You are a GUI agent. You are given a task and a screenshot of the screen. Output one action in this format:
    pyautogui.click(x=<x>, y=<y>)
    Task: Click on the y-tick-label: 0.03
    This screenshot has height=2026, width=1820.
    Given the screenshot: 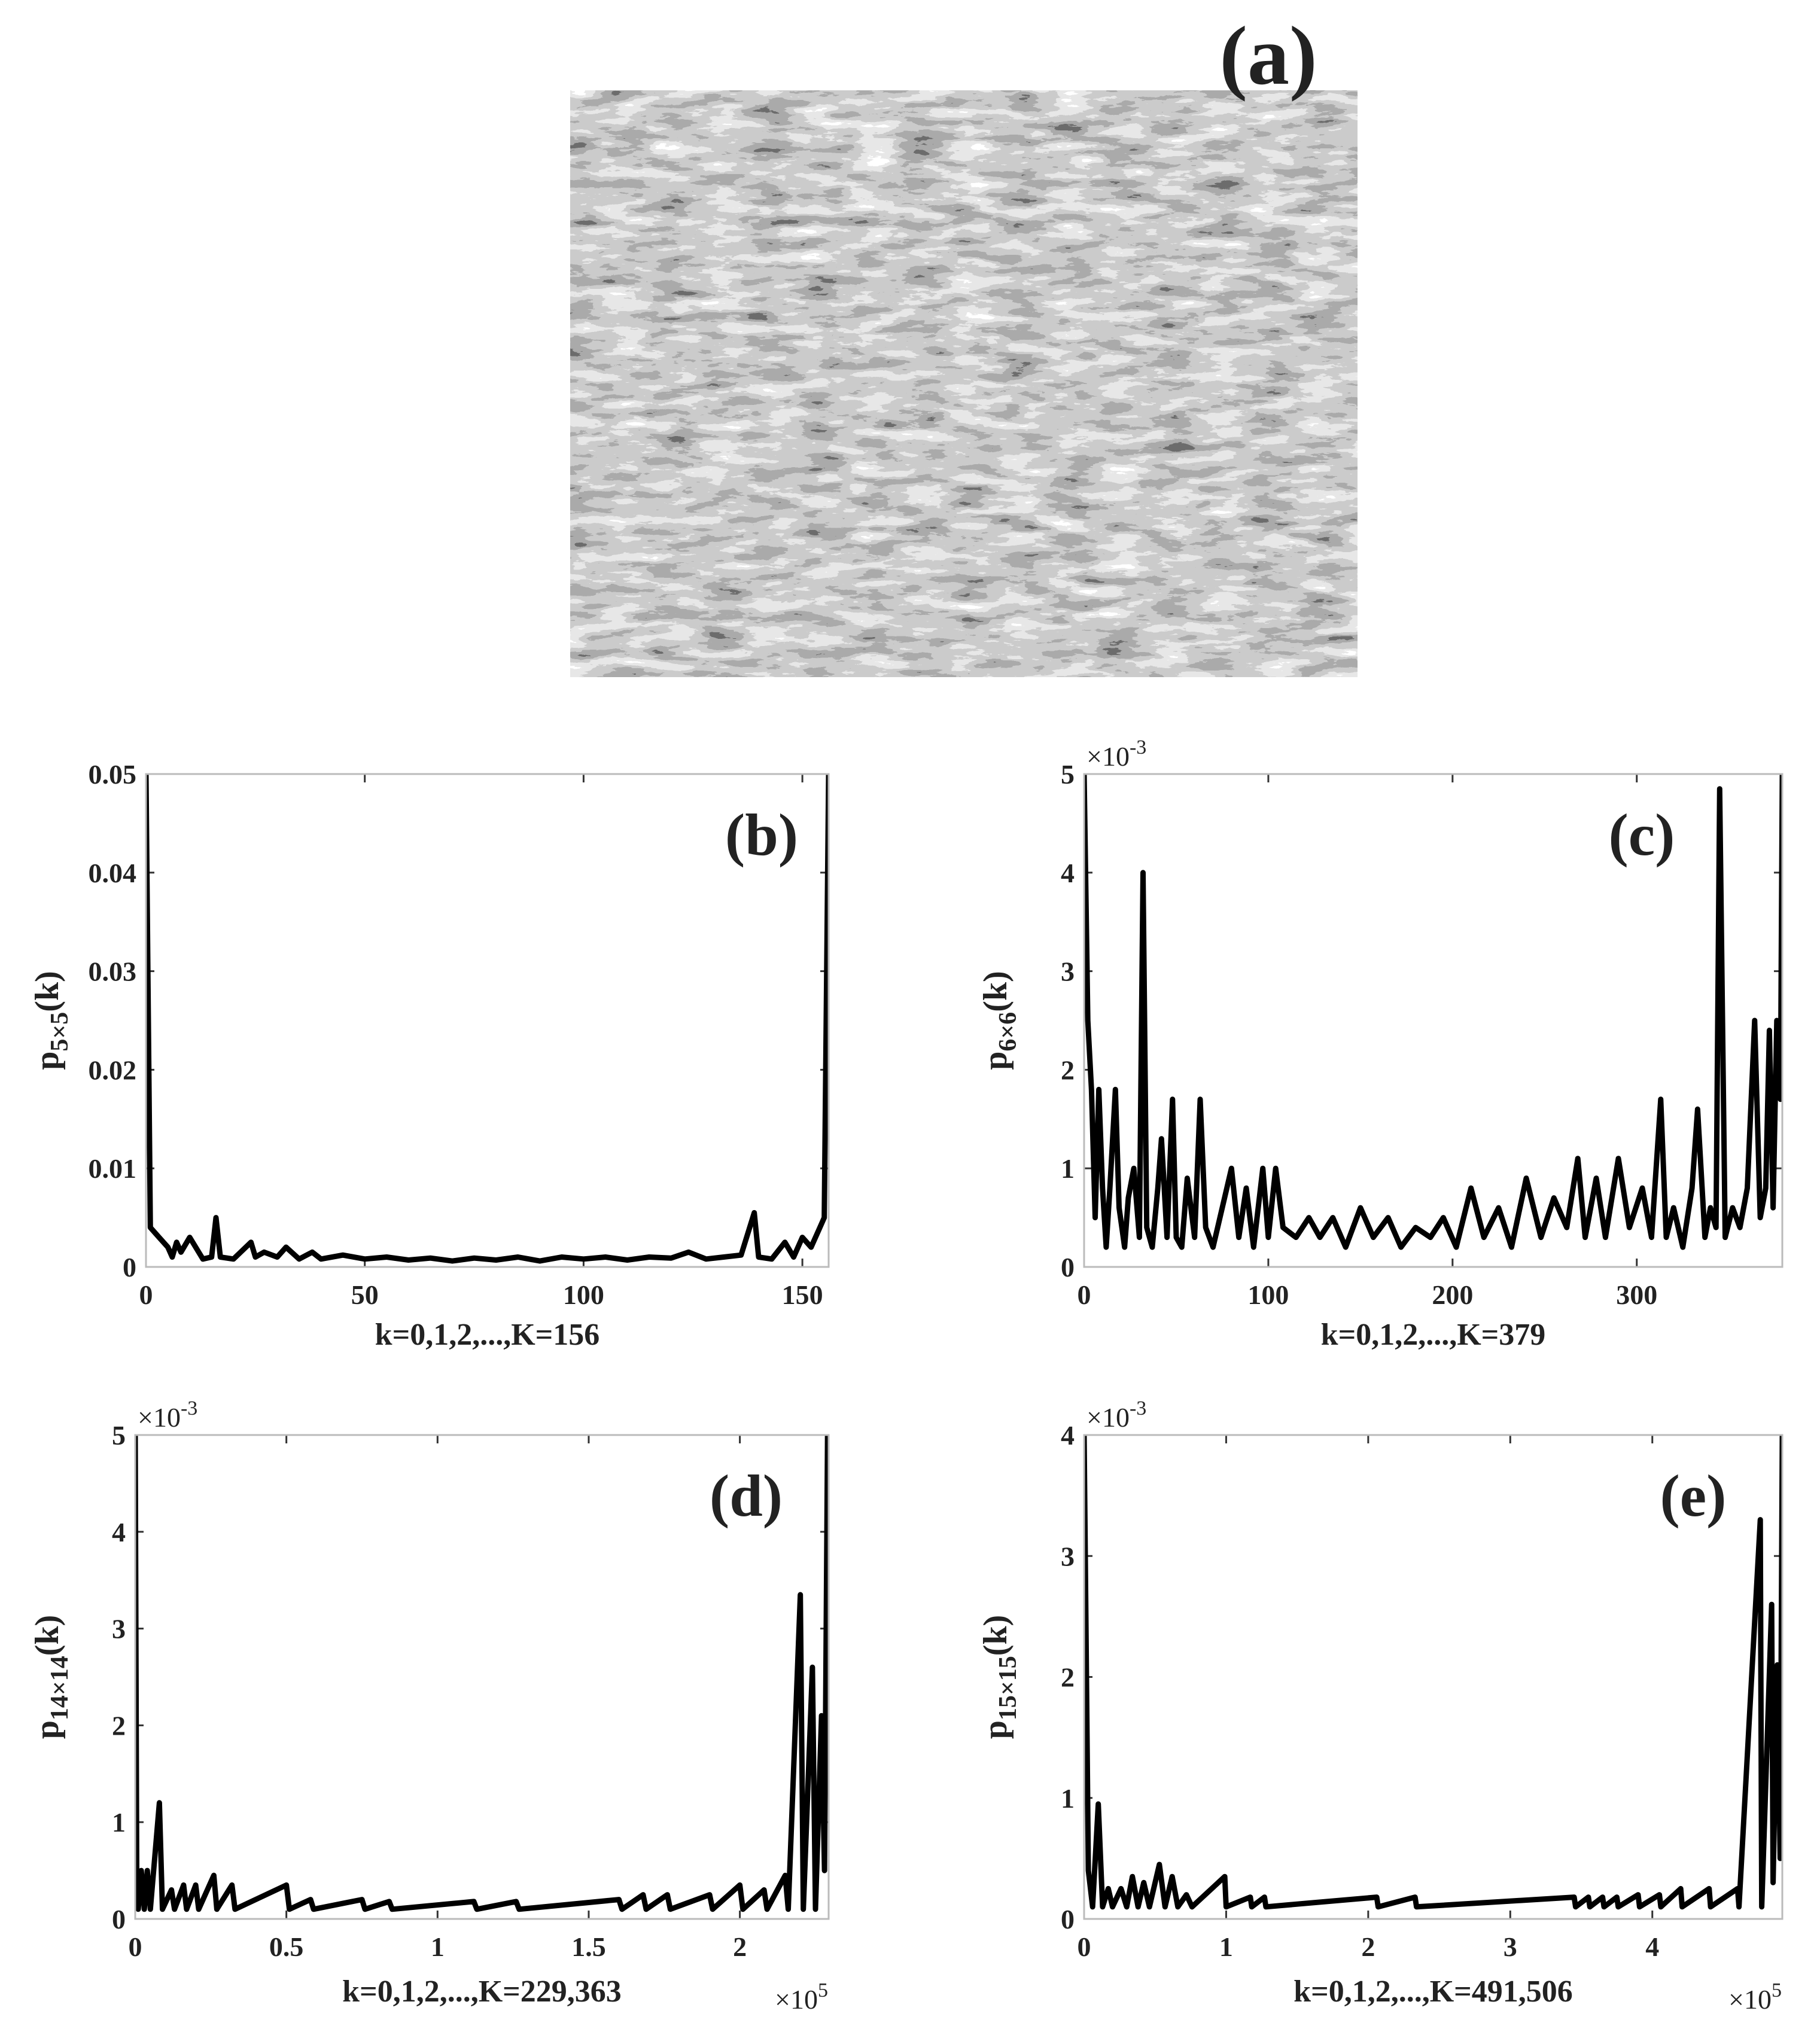 What is the action you would take?
    pyautogui.click(x=113, y=971)
    